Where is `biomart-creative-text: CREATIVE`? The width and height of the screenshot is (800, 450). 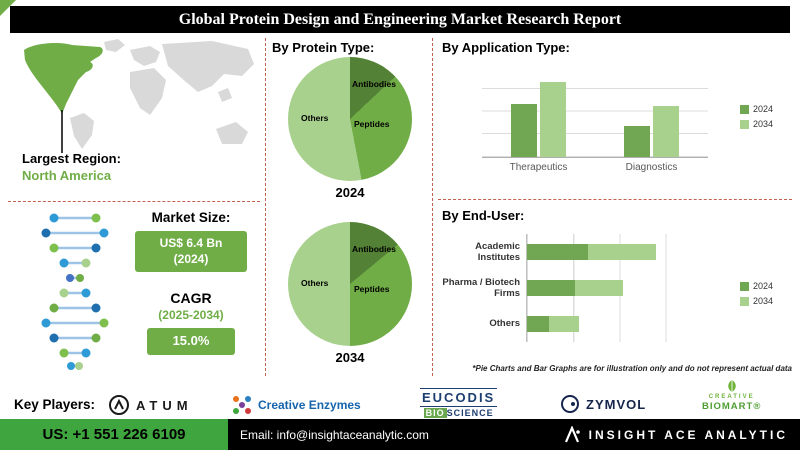
biomart-creative-text: CREATIVE is located at coordinates (731, 397).